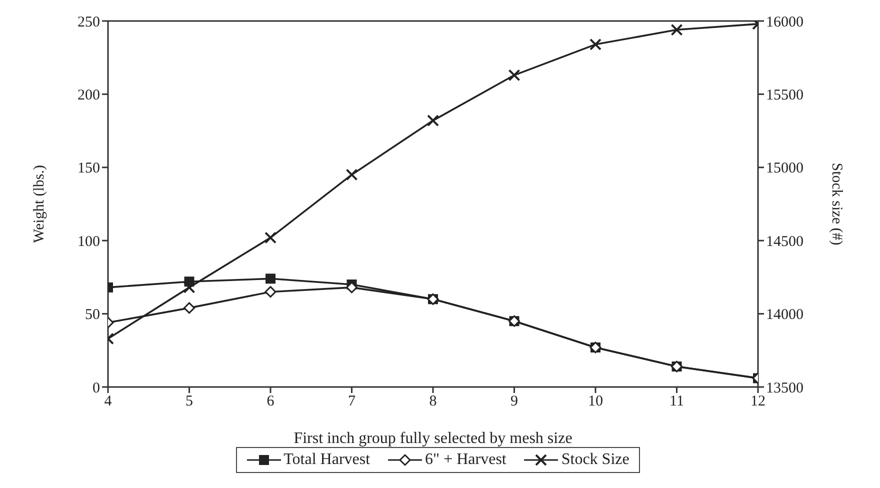 This screenshot has width=880, height=488. I want to click on x-tick-label: 12, so click(758, 402).